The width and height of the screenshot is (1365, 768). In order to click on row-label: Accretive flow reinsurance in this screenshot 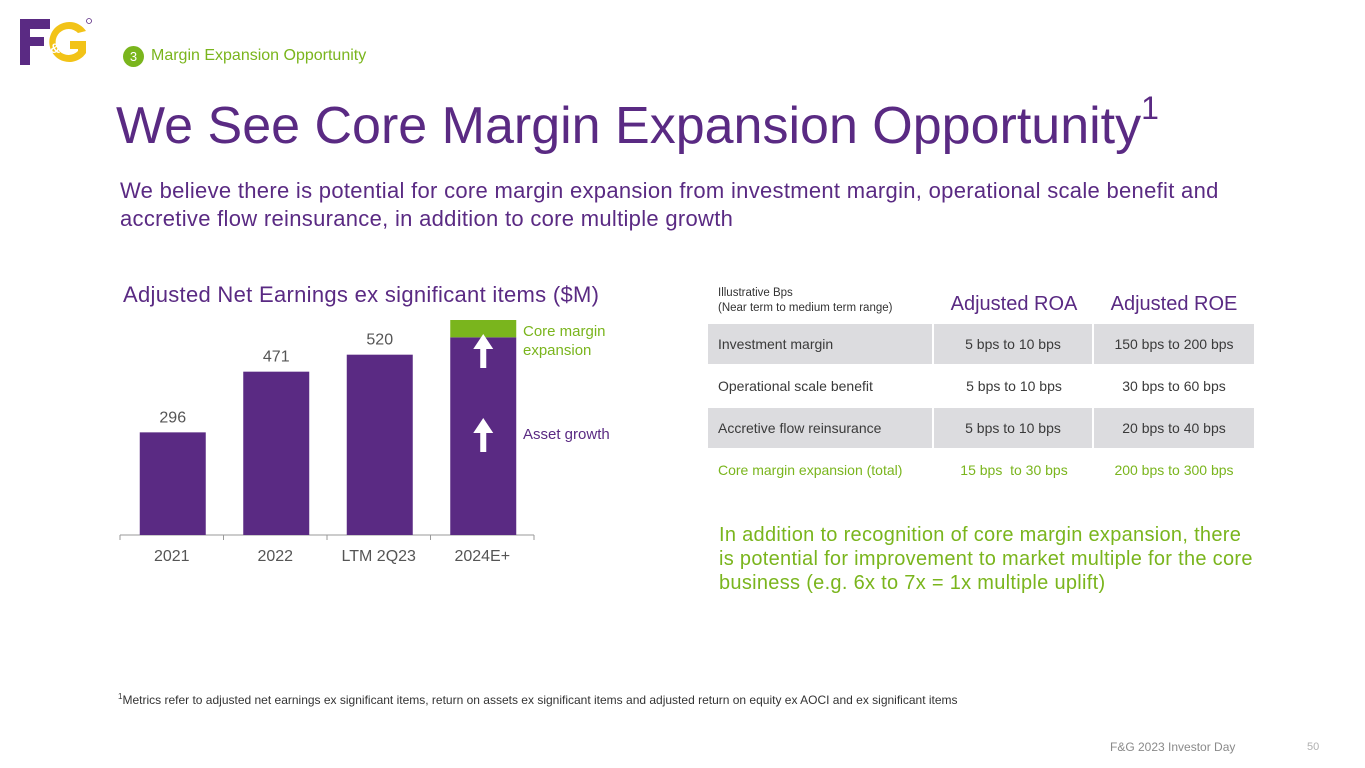, I will do `click(821, 428)`.